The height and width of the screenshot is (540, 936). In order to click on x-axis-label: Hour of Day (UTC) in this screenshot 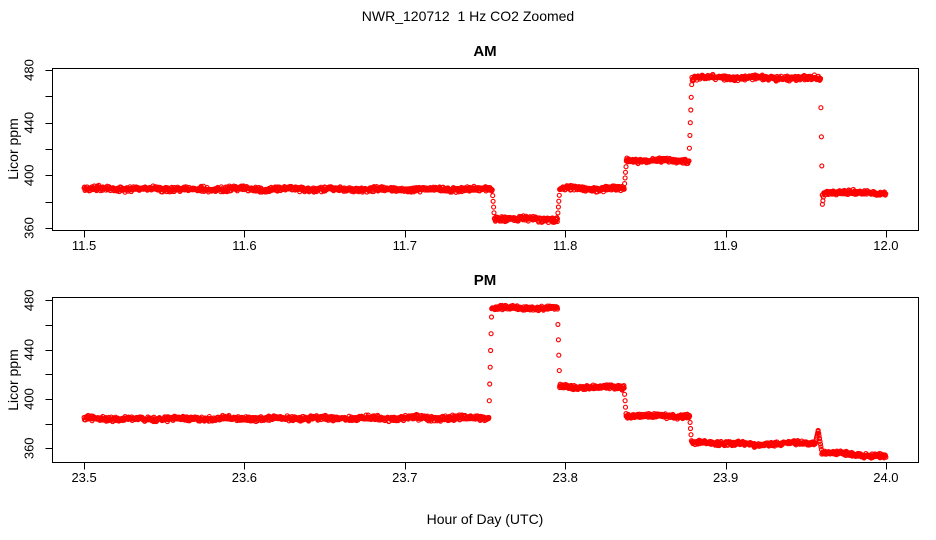, I will do `click(485, 519)`.